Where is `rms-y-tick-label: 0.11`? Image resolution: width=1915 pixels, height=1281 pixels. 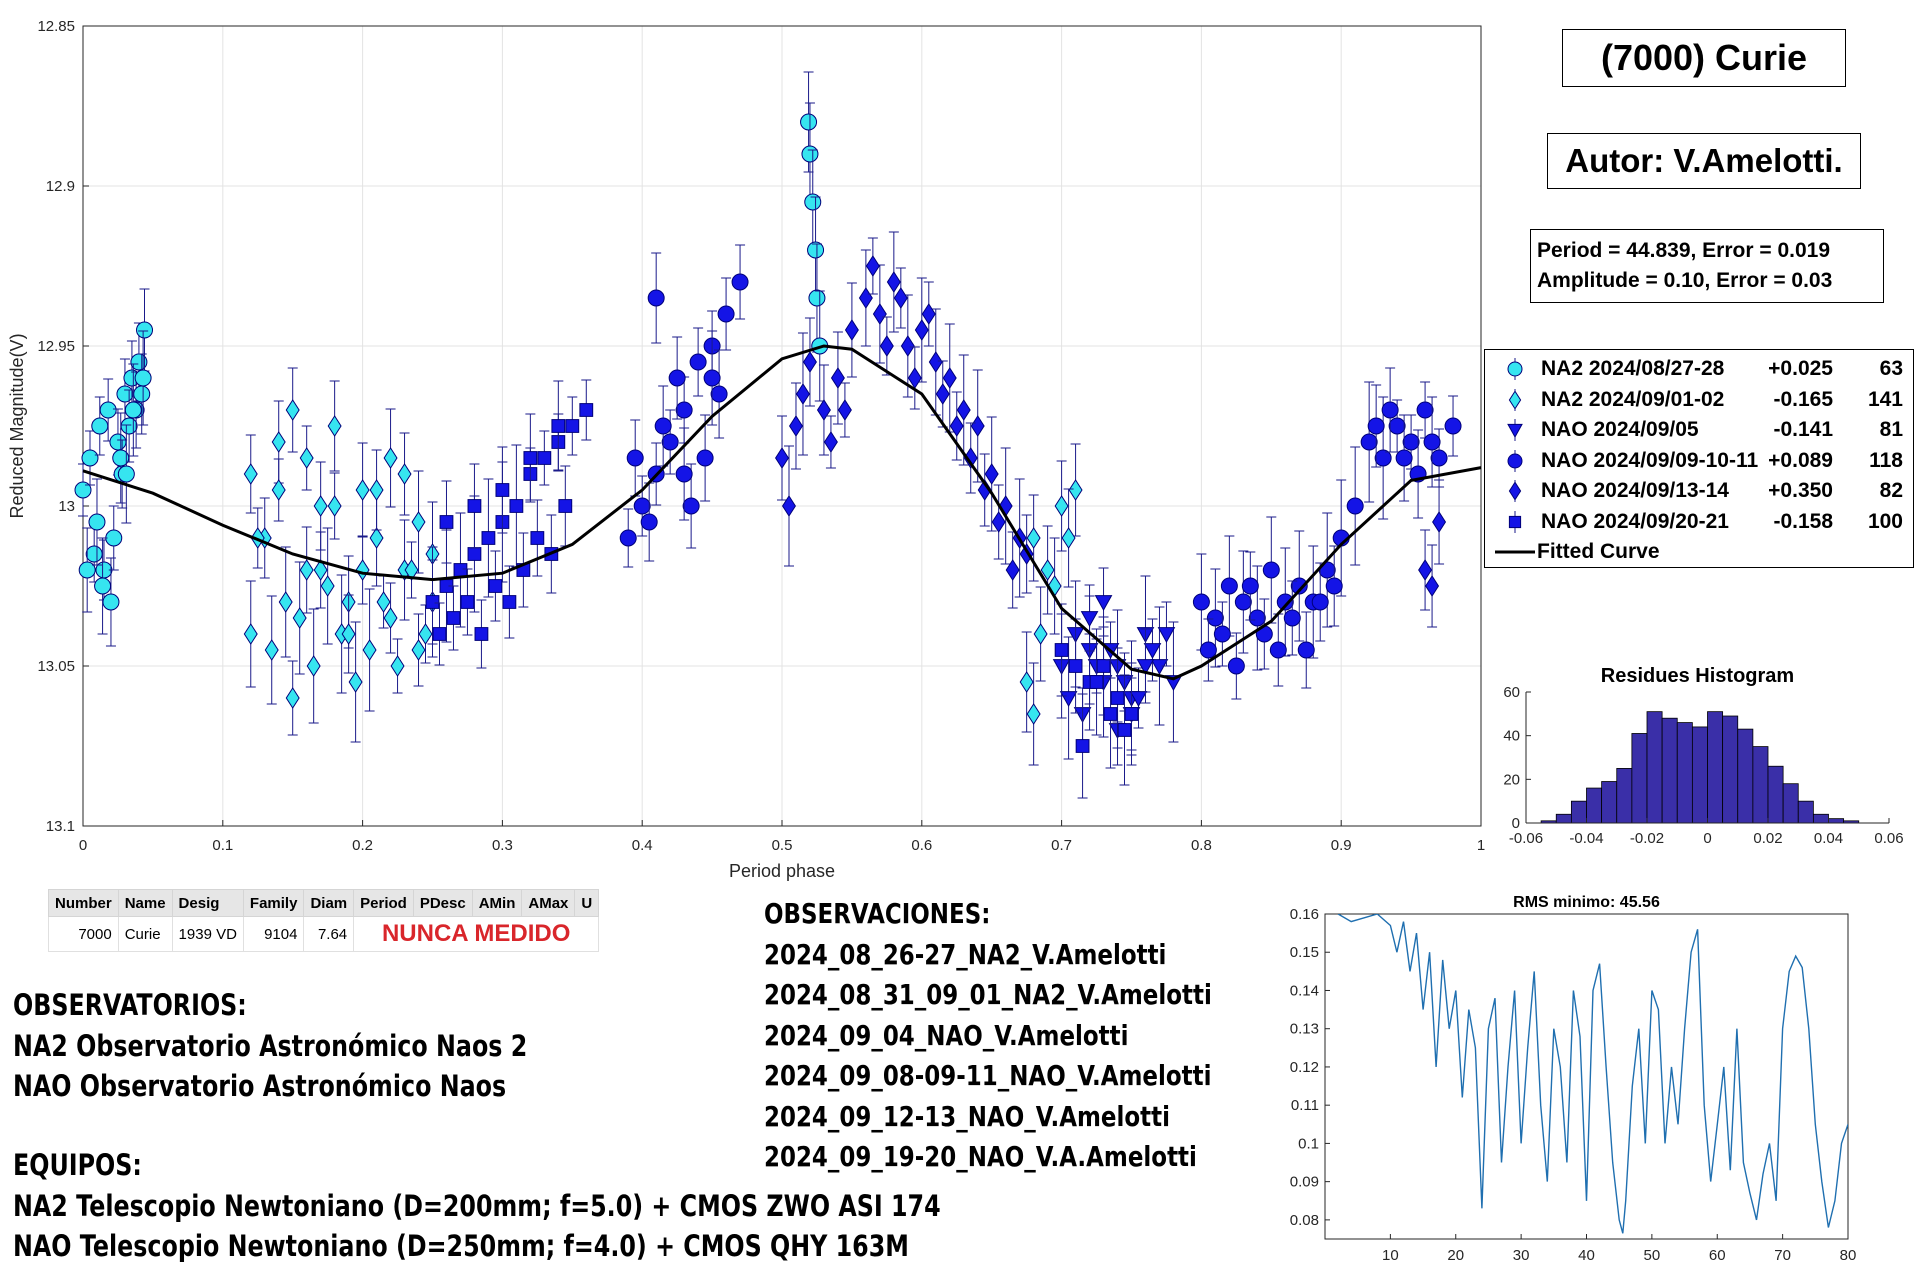 rms-y-tick-label: 0.11 is located at coordinates (1305, 1105).